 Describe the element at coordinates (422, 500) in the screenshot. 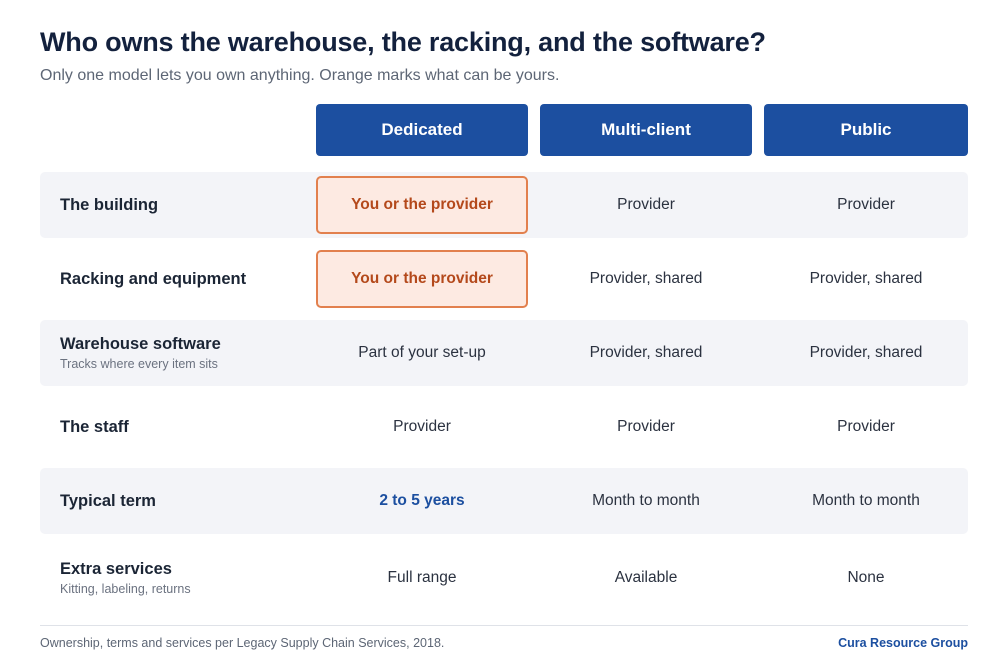

I see `cell-dedicated: 2 to 5 years` at that location.